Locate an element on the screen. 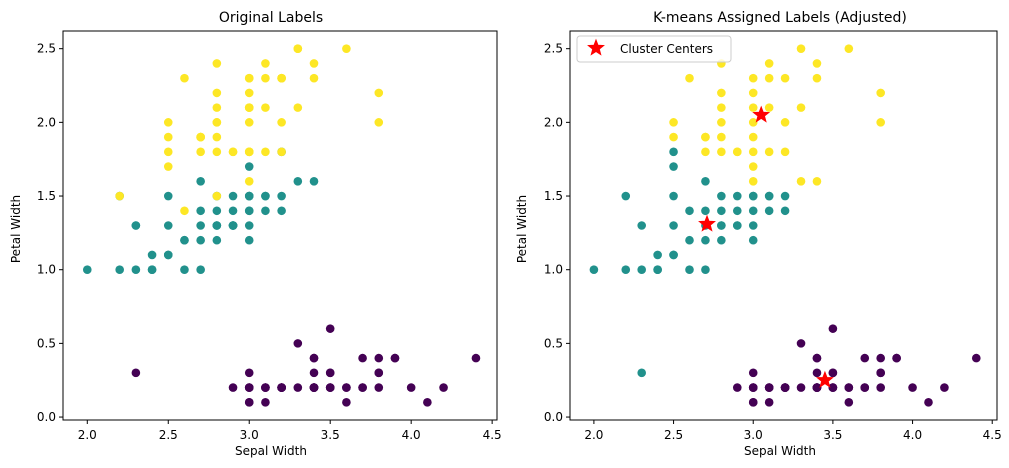 The width and height of the screenshot is (1009, 468). y-tick-label: 0.5 is located at coordinates (553, 343).